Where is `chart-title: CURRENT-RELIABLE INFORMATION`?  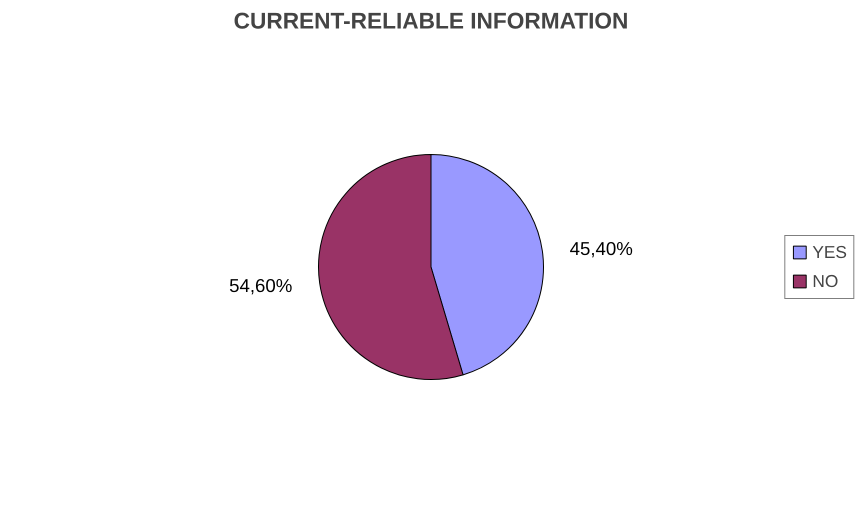
chart-title: CURRENT-RELIABLE INFORMATION is located at coordinates (431, 21).